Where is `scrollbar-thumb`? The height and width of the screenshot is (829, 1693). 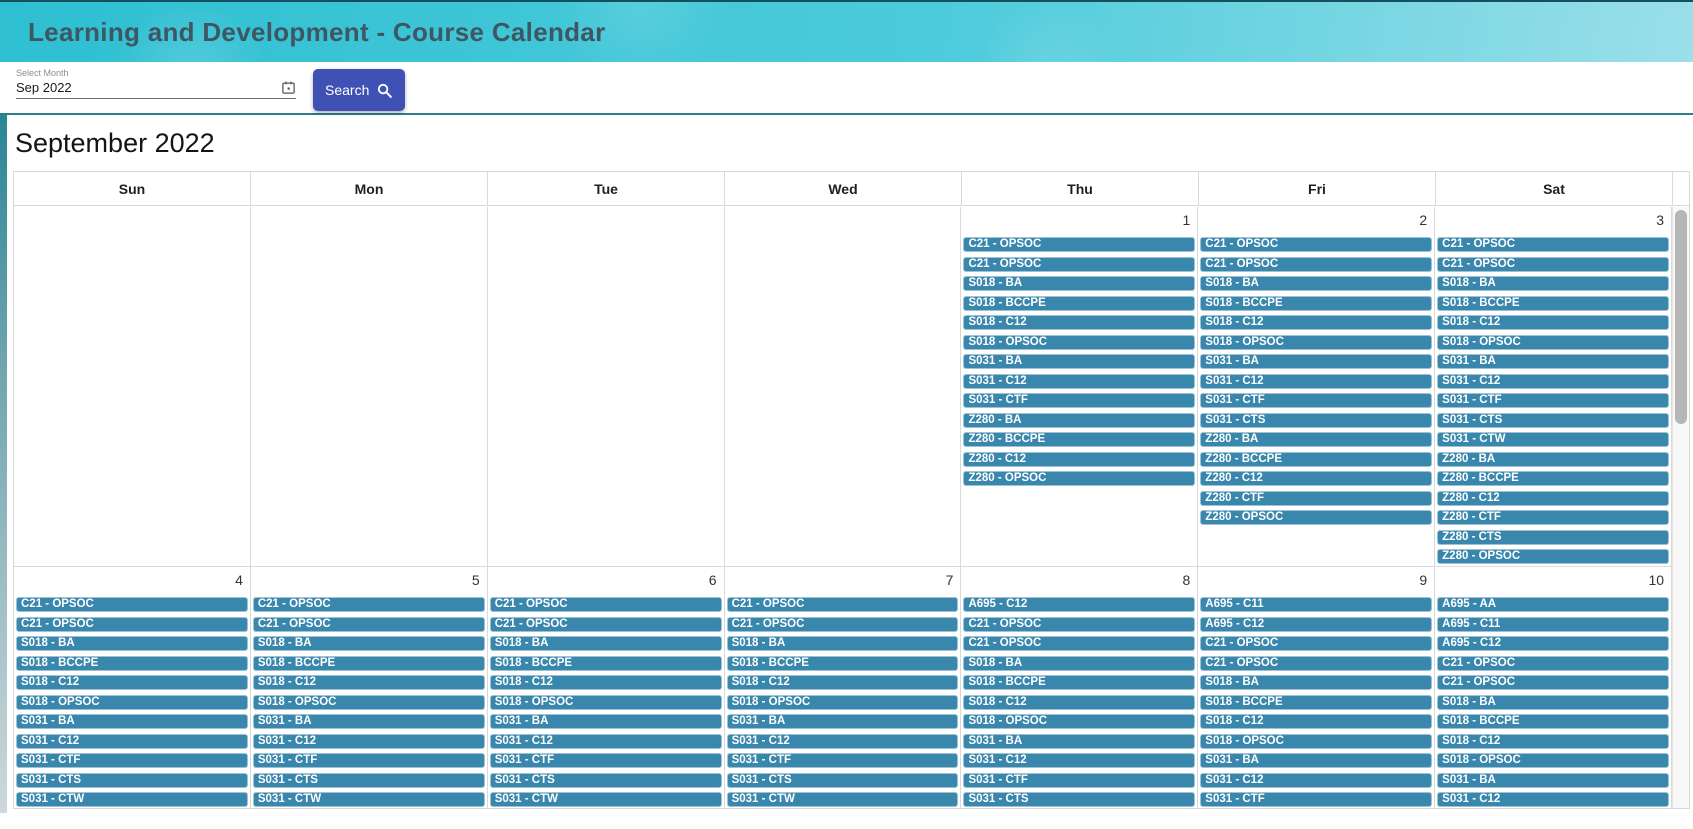
scrollbar-thumb is located at coordinates (1681, 317).